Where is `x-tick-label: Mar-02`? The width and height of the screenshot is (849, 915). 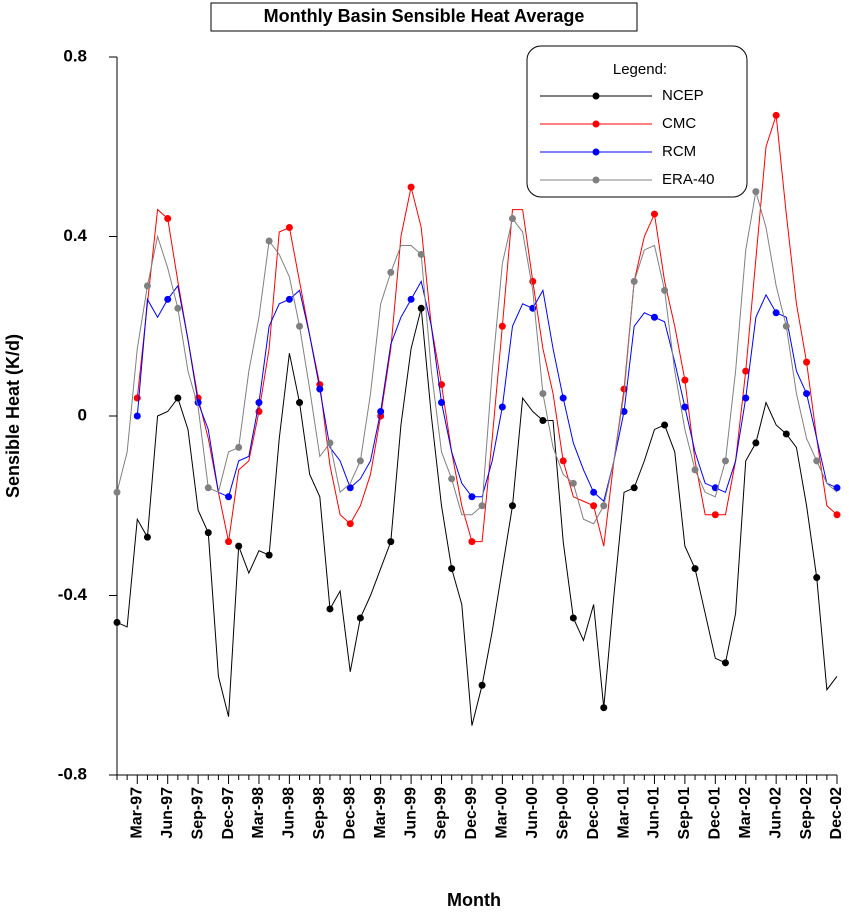 x-tick-label: Mar-02 is located at coordinates (745, 813).